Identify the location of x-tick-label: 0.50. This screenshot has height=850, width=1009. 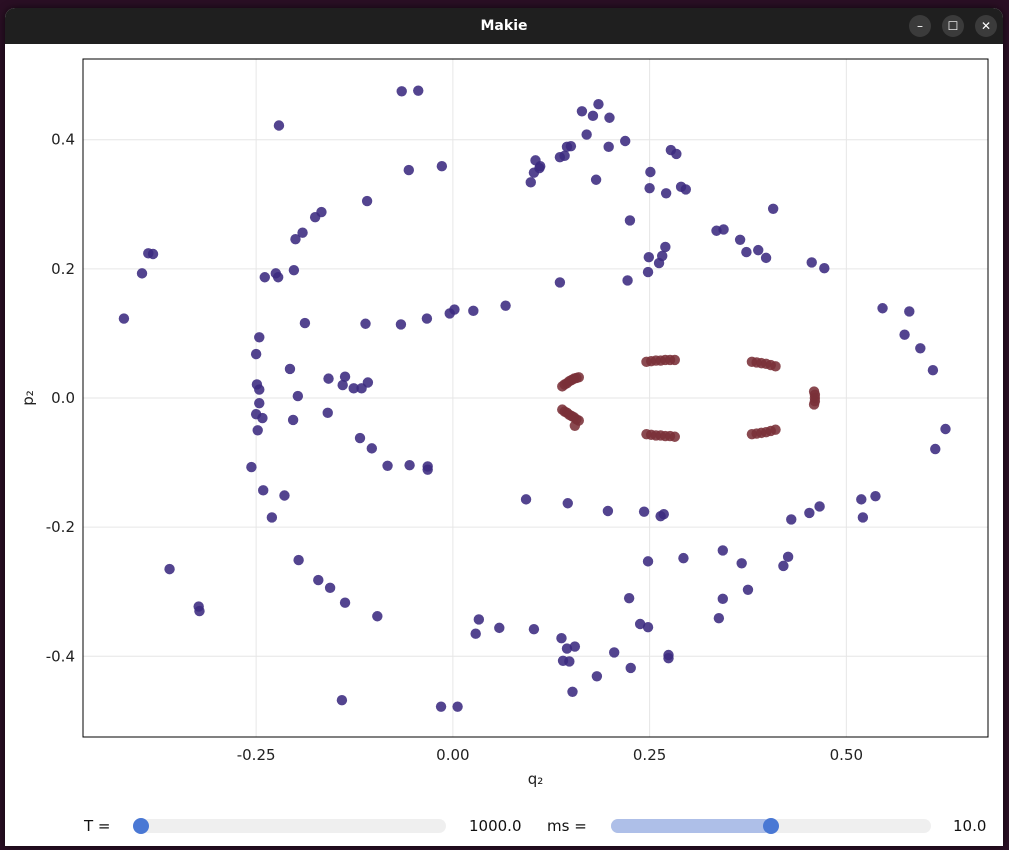
(846, 755).